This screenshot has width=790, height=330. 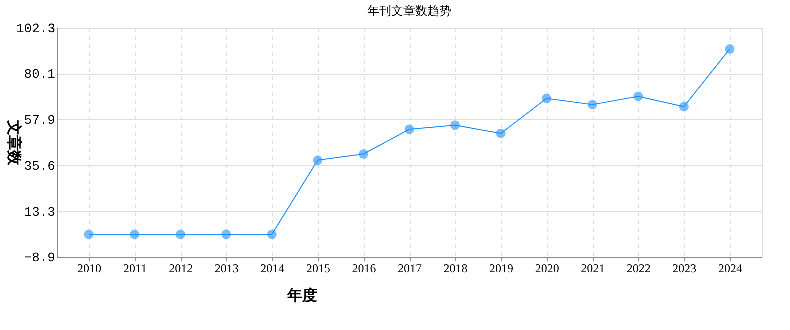 I want to click on x-tick-label: 2019, so click(x=502, y=269).